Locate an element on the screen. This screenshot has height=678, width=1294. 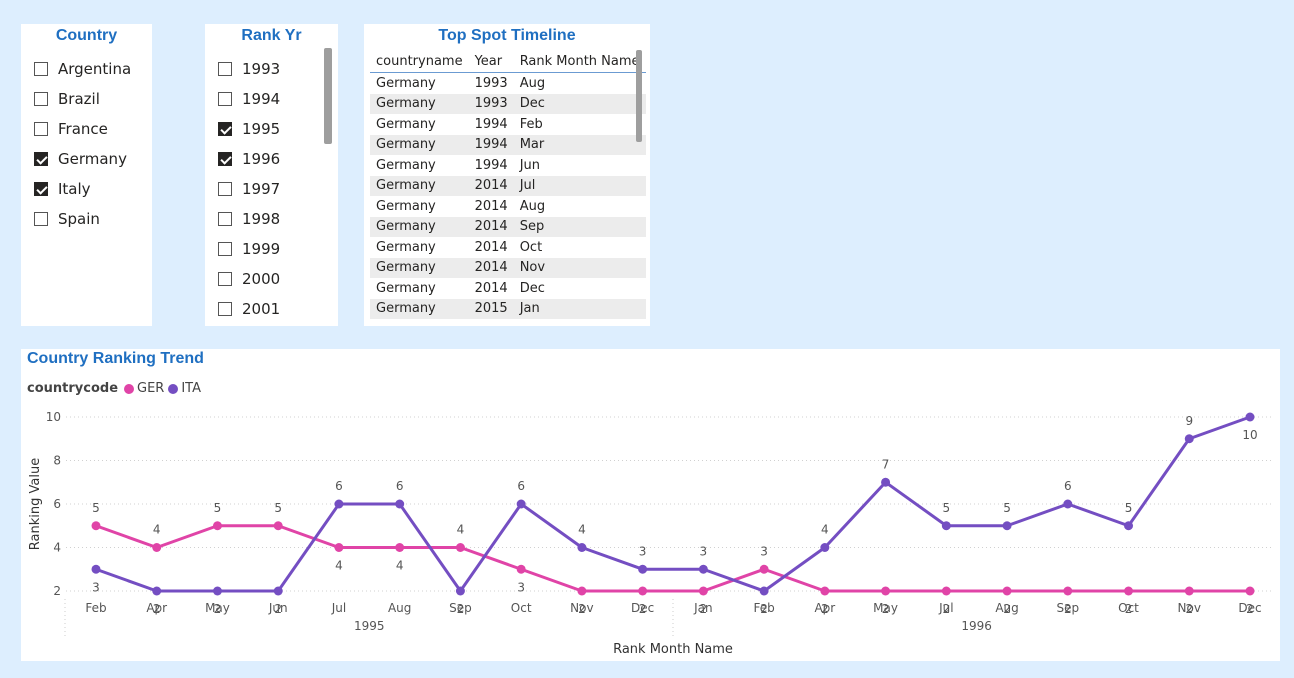
column-header-countryname: countryname is located at coordinates (419, 61).